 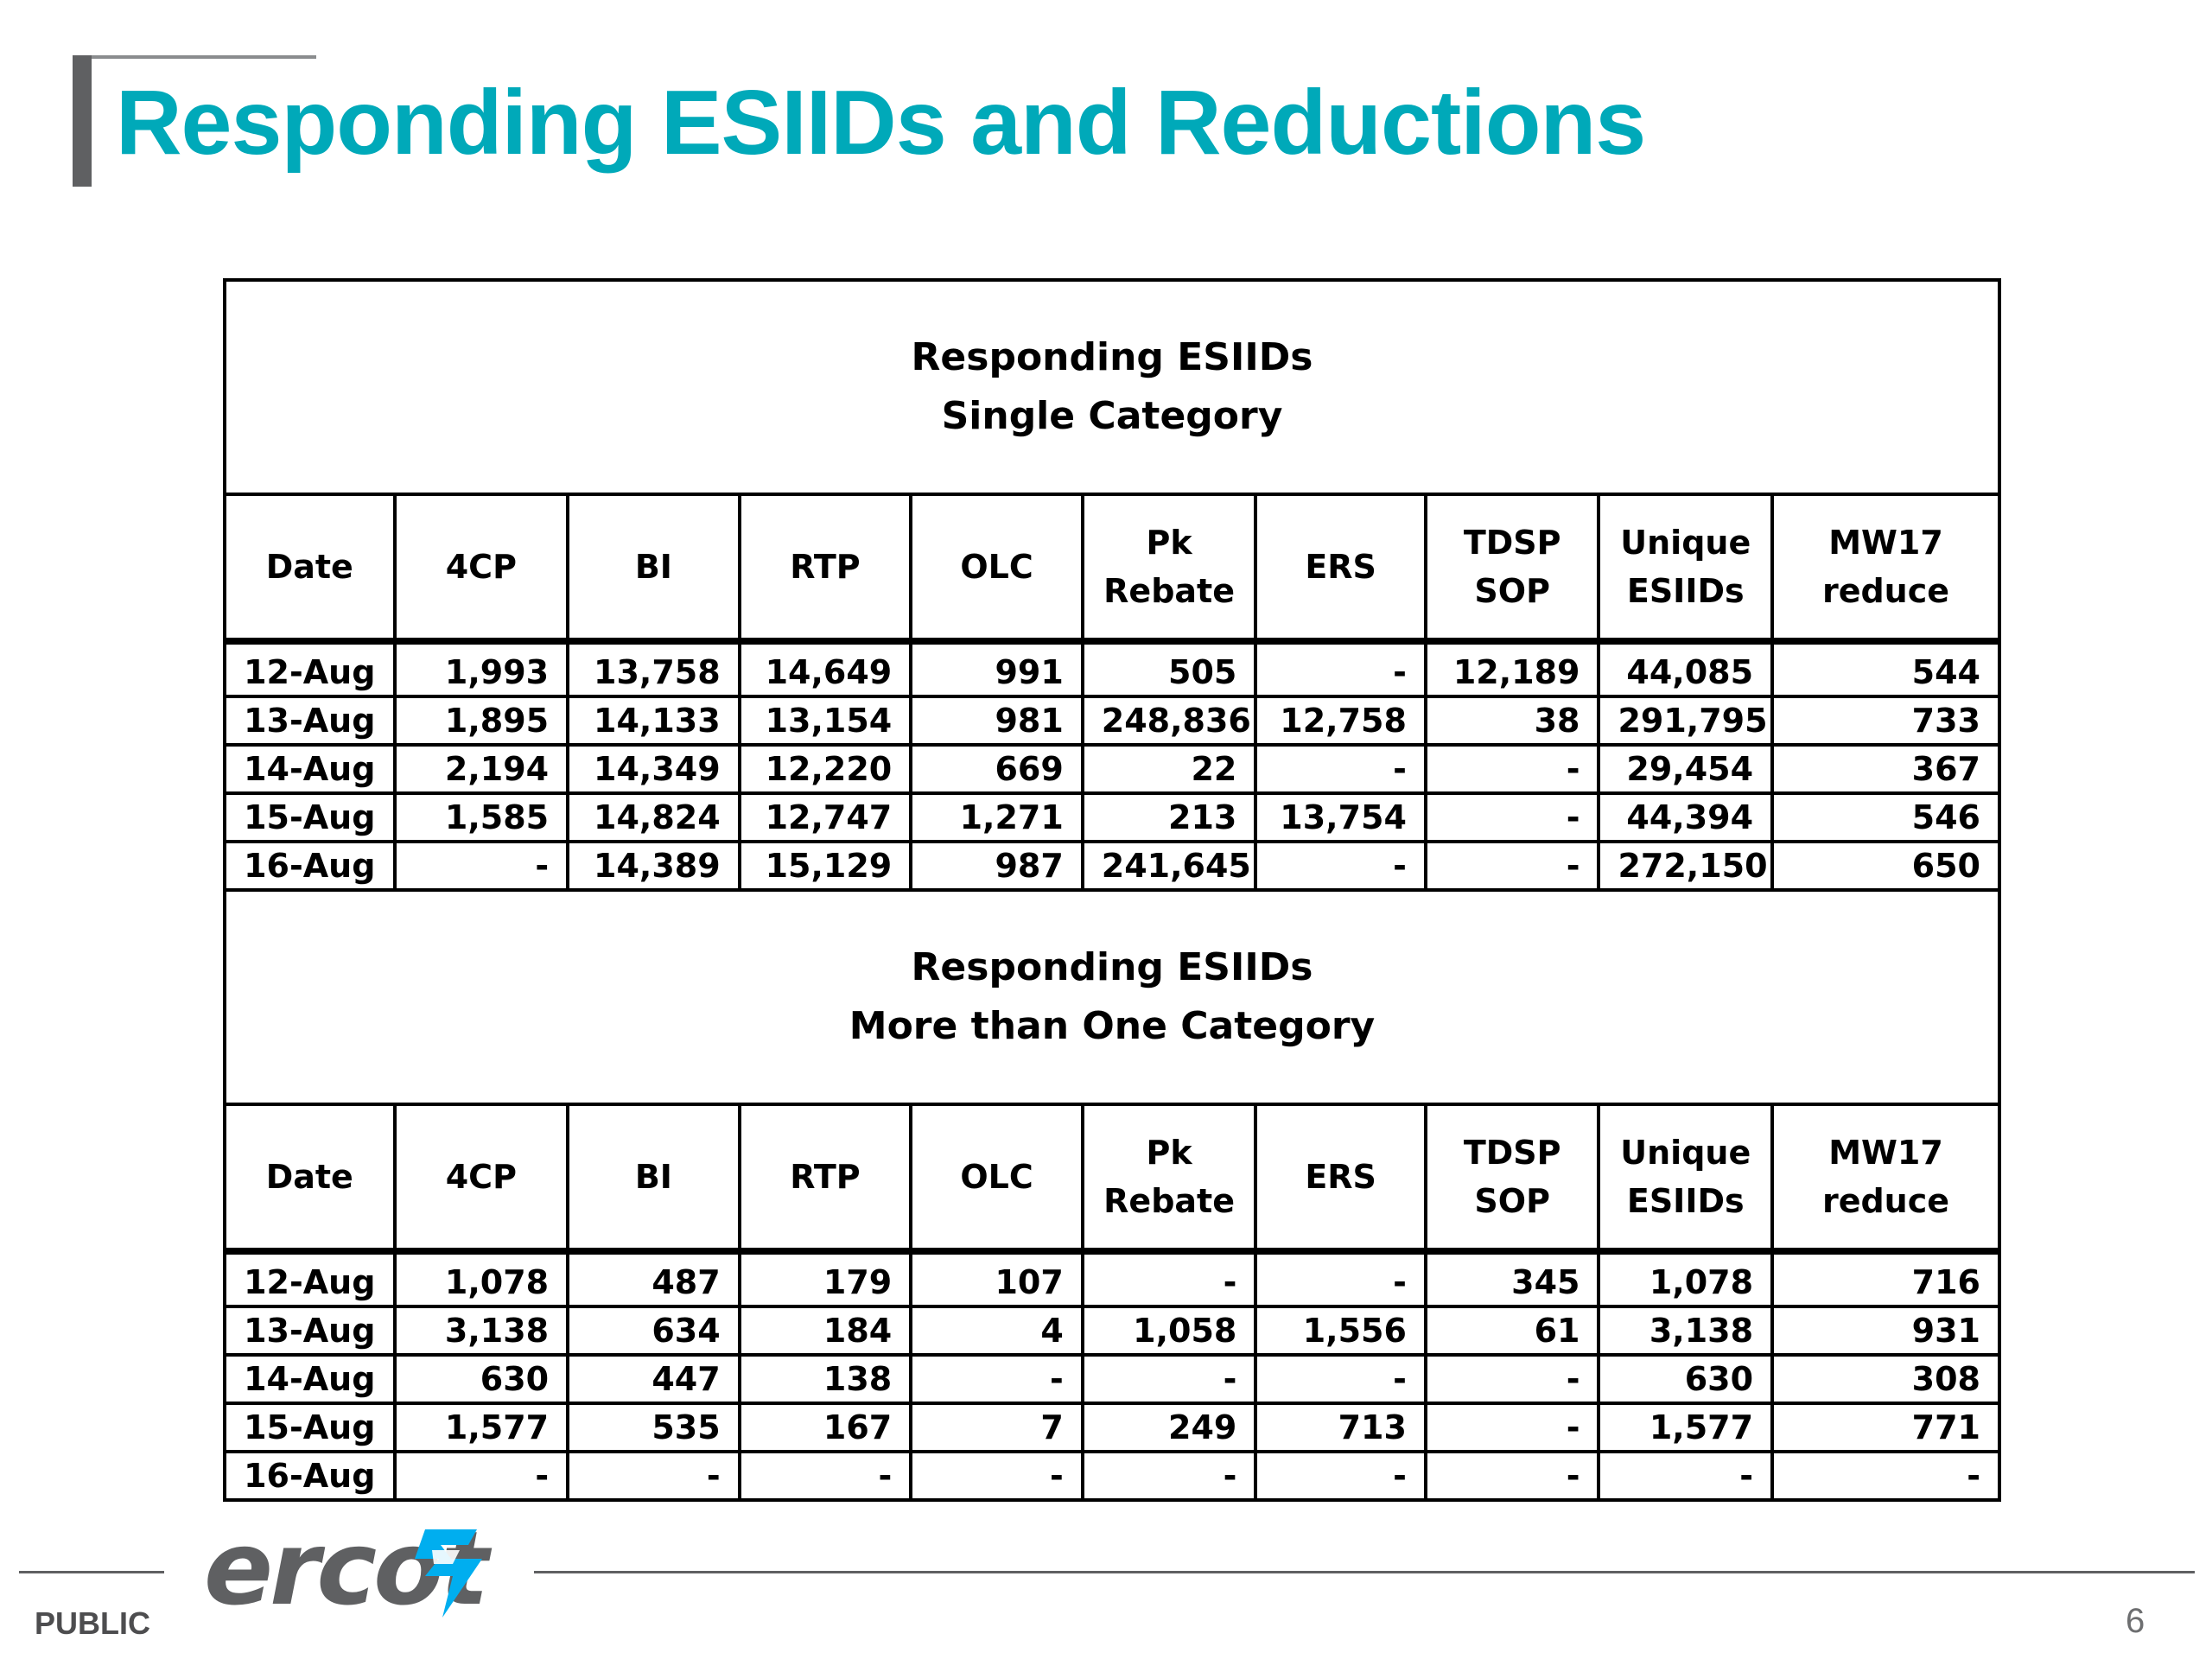 I want to click on ercot-logo-icon, so click(x=448, y=1573).